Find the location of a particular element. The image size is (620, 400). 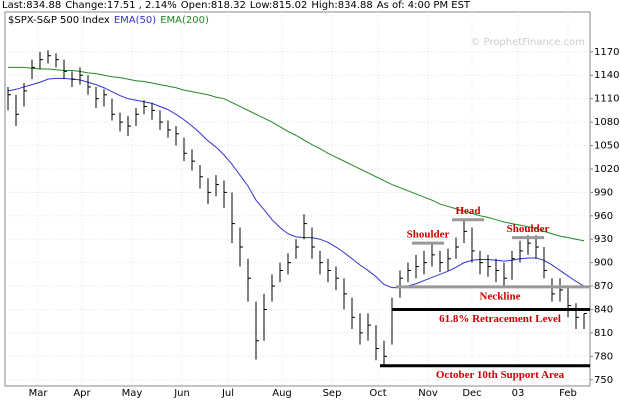

quote-item: Change:17.51 , 2.14% is located at coordinates (121, 5).